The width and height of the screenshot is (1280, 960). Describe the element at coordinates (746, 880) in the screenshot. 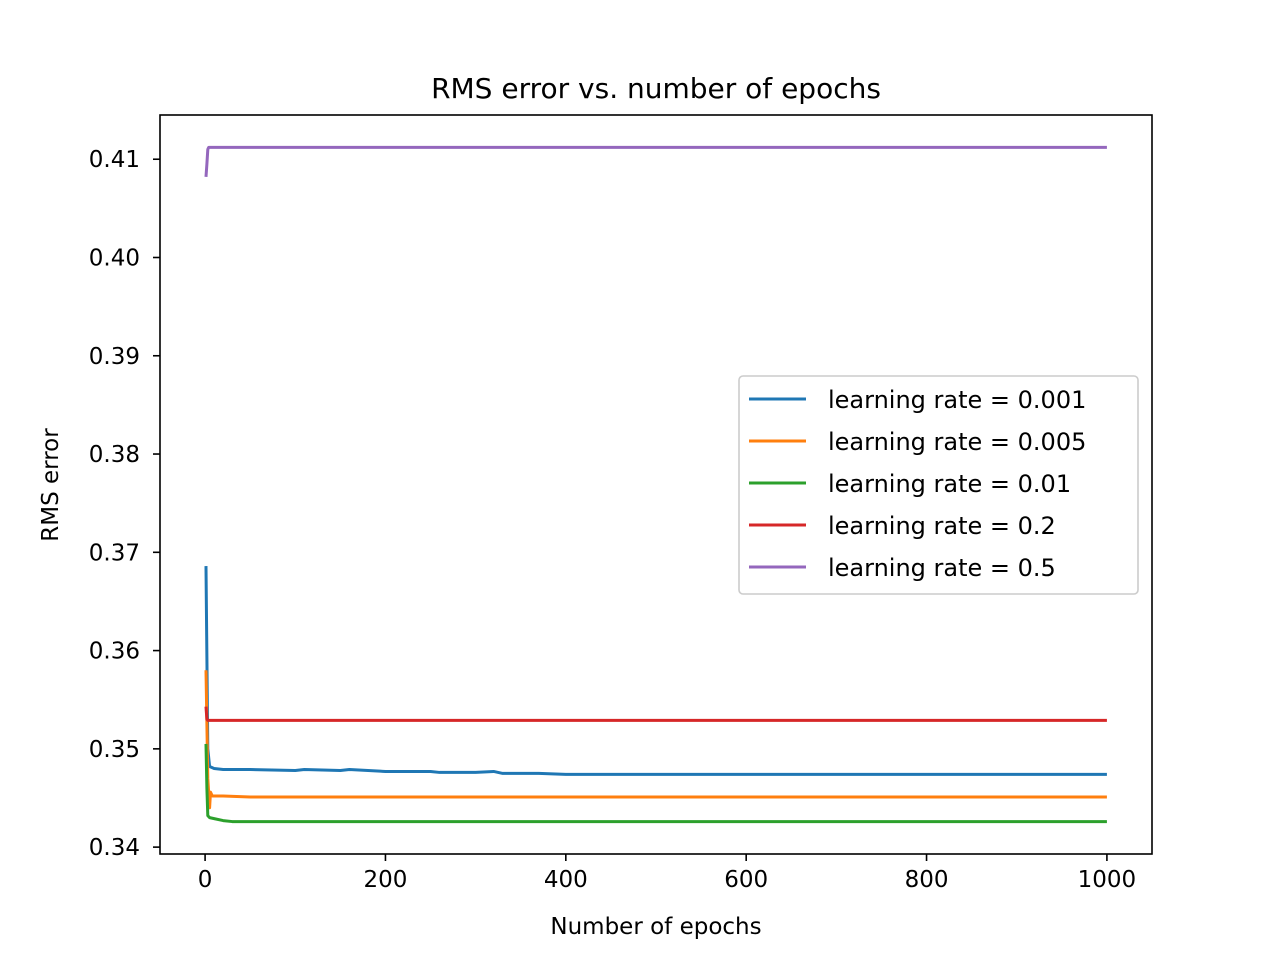

I see `x-tick-label-3: 600` at that location.